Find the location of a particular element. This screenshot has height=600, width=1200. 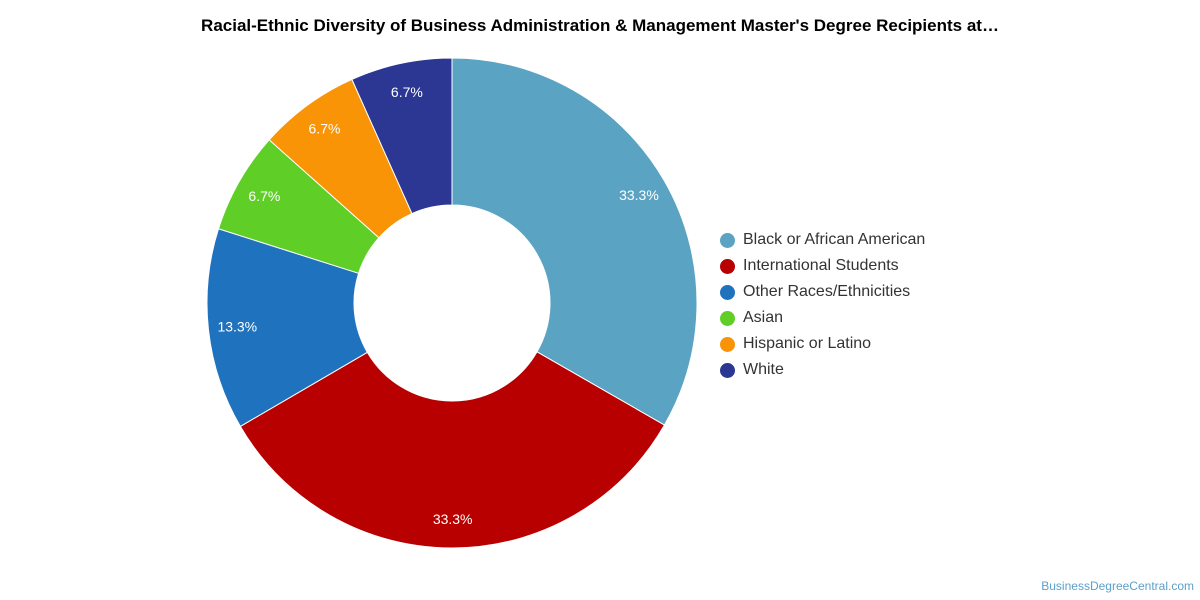

legend-item: White is located at coordinates (822, 370).